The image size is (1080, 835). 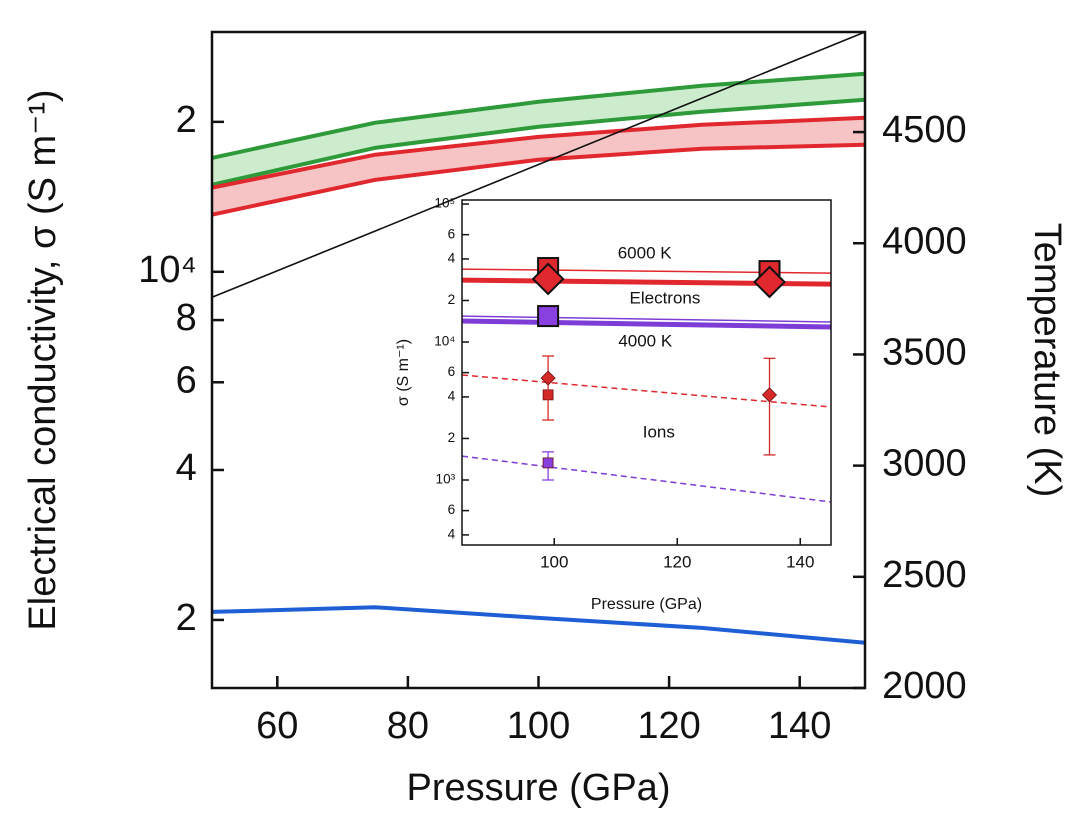 I want to click on annotation: 6000 K, so click(x=645, y=252).